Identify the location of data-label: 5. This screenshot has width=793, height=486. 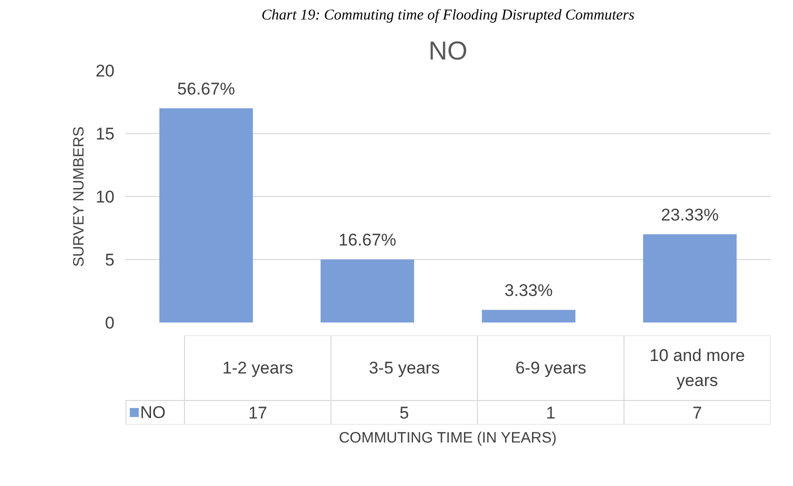
(405, 413).